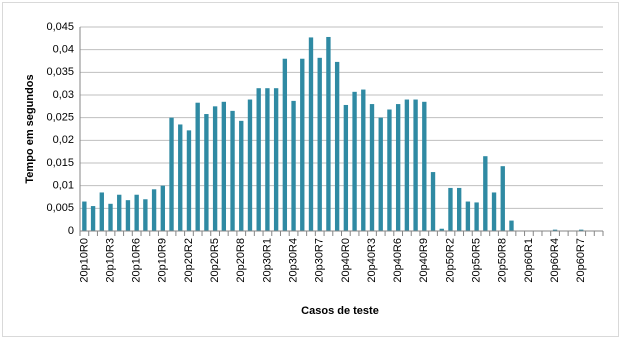  What do you see at coordinates (346, 260) in the screenshot?
I see `x-tick-label: 20p40R0` at bounding box center [346, 260].